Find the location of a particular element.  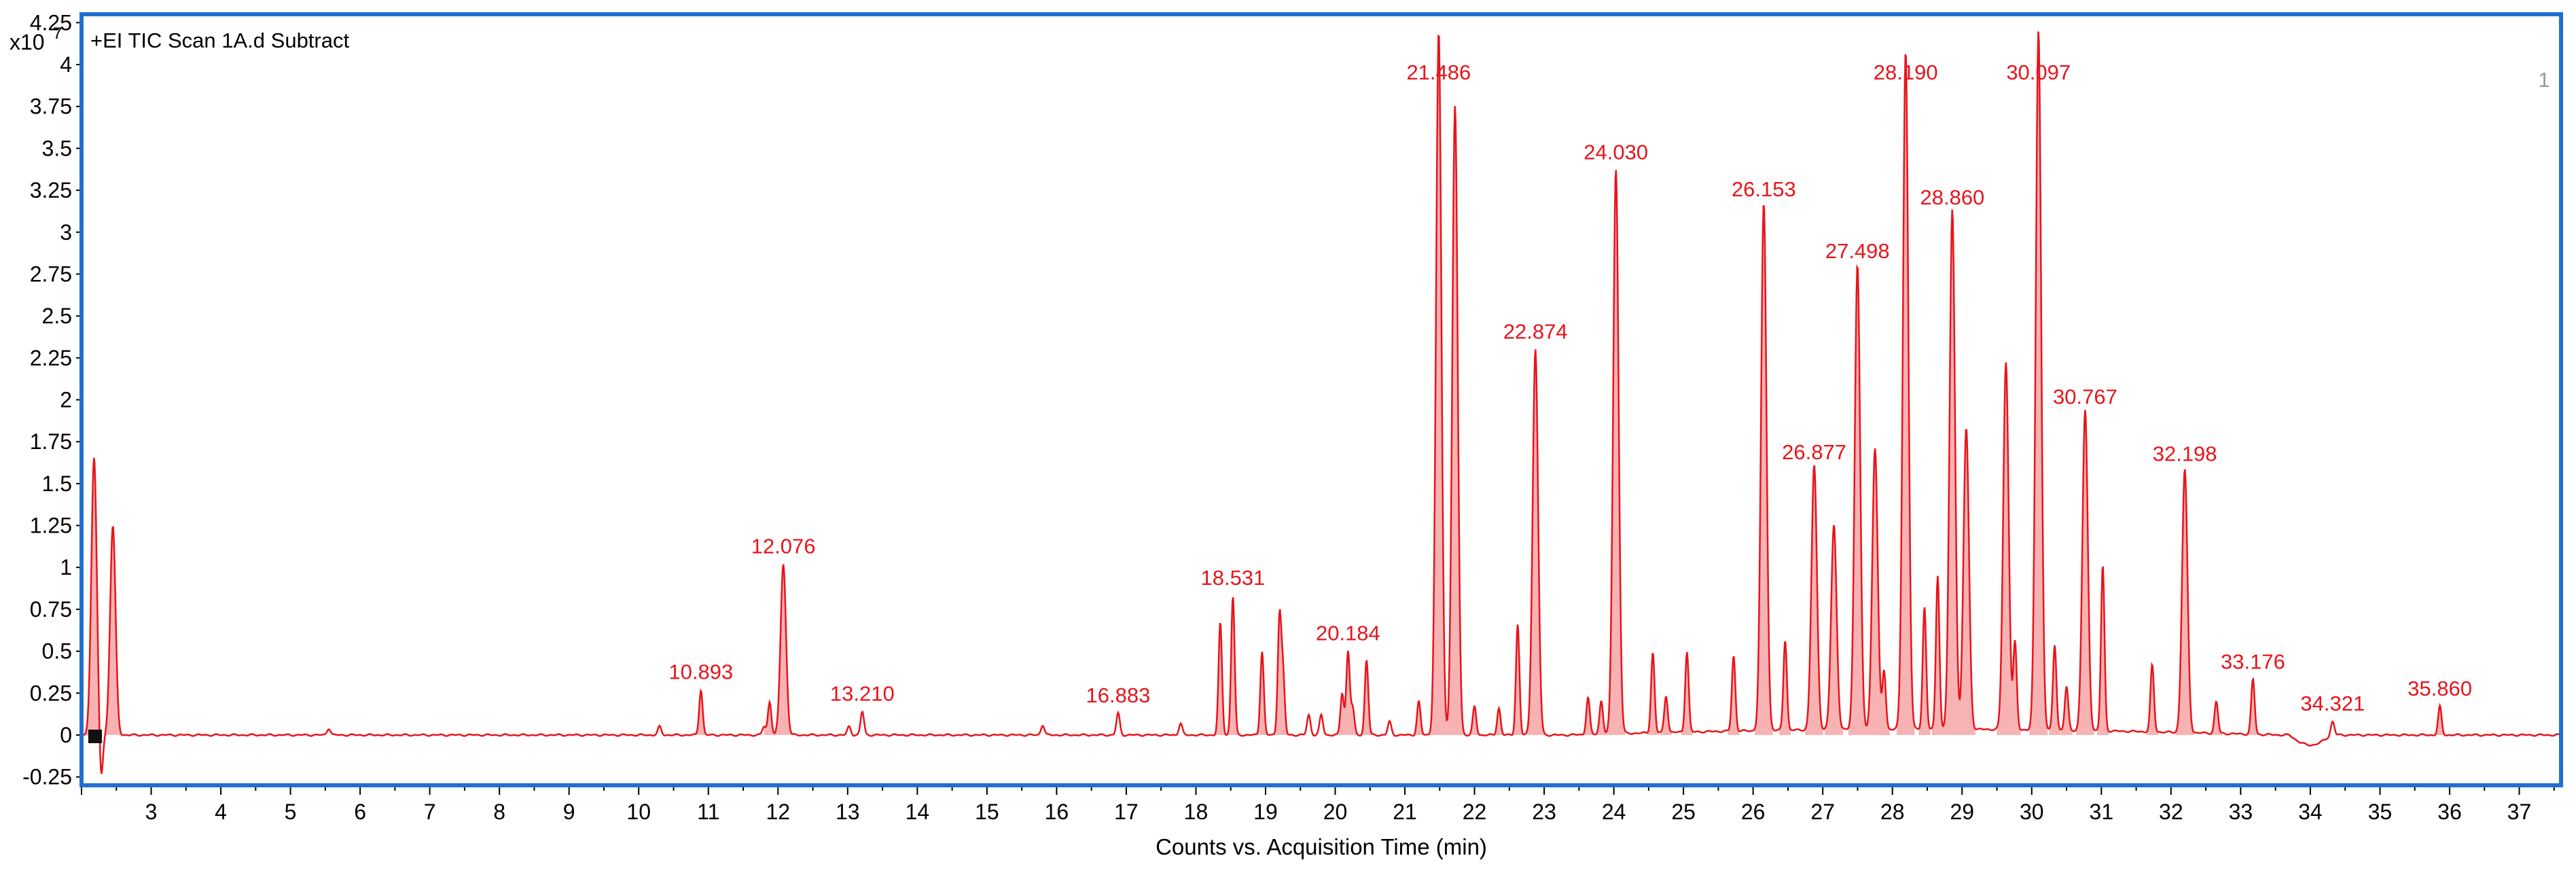

y-tick-label: 1.5 is located at coordinates (57, 484).